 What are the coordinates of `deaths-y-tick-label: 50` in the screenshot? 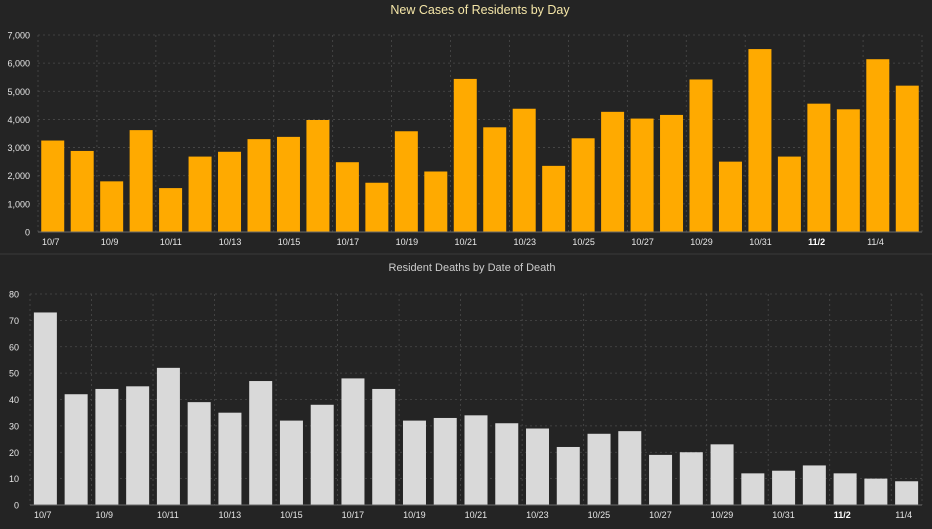 It's located at (14, 374).